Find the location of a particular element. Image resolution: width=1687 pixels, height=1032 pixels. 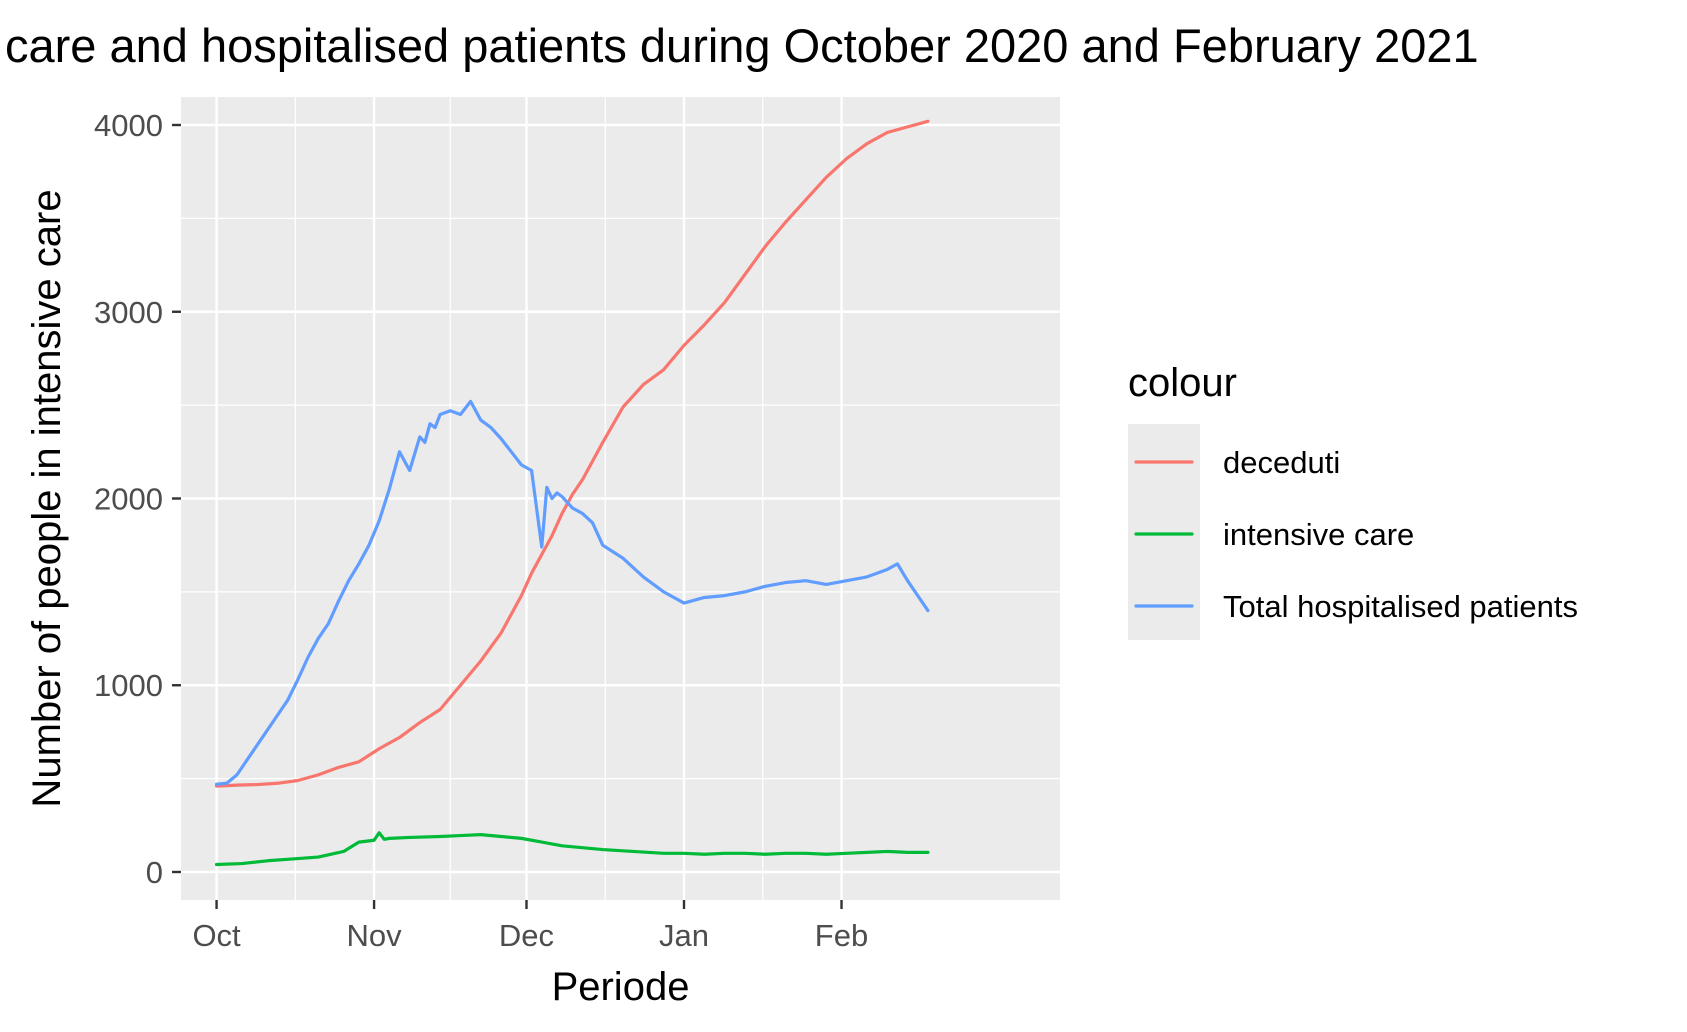

y-tick-label: 0 is located at coordinates (154, 872).